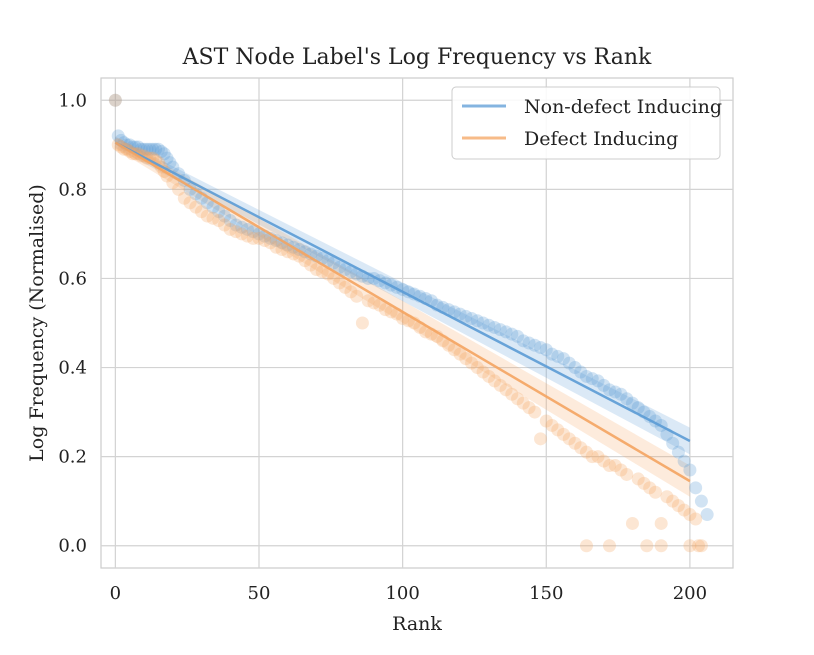 The width and height of the screenshot is (814, 655). I want to click on y-tick-label-1: 0.2, so click(72, 457).